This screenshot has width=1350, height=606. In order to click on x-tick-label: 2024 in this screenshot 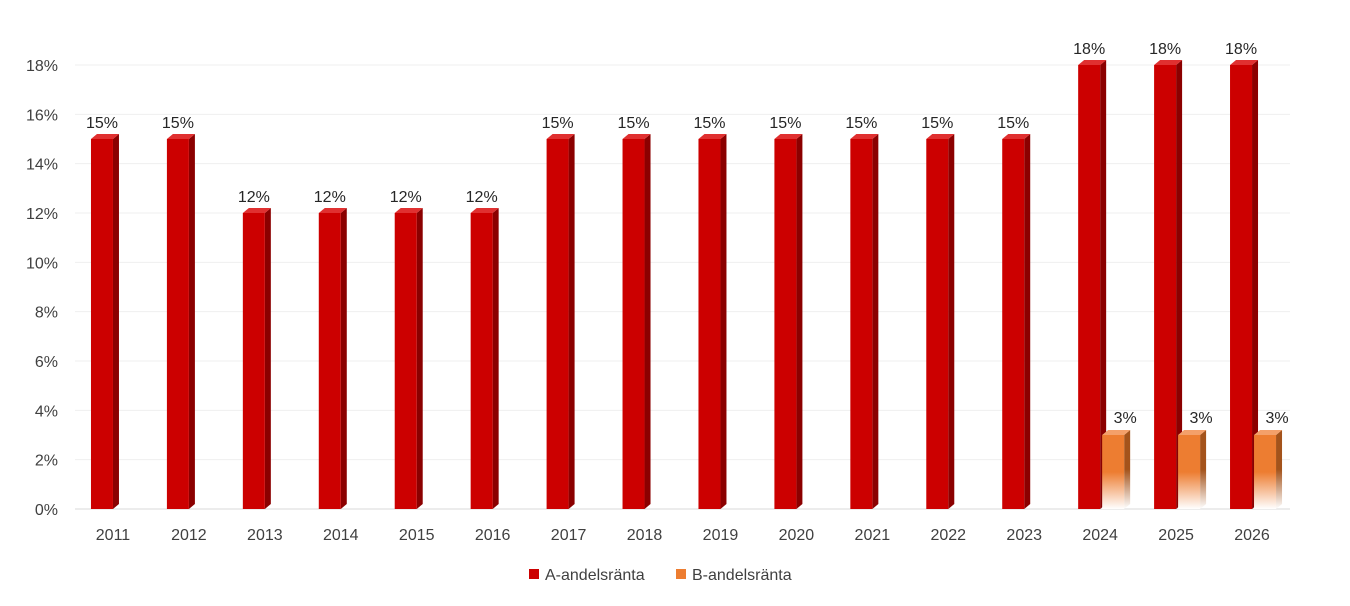, I will do `click(1100, 535)`.